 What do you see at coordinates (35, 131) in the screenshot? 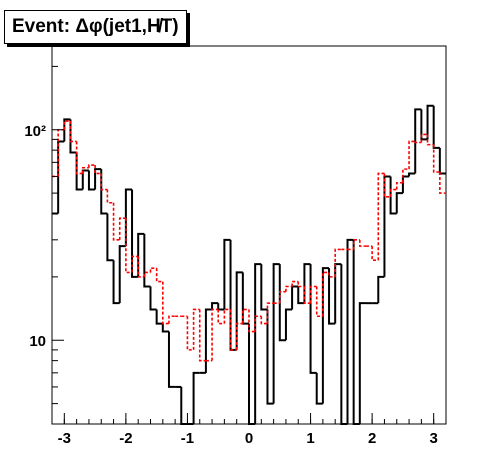
I see `y-tick-label: 10²` at bounding box center [35, 131].